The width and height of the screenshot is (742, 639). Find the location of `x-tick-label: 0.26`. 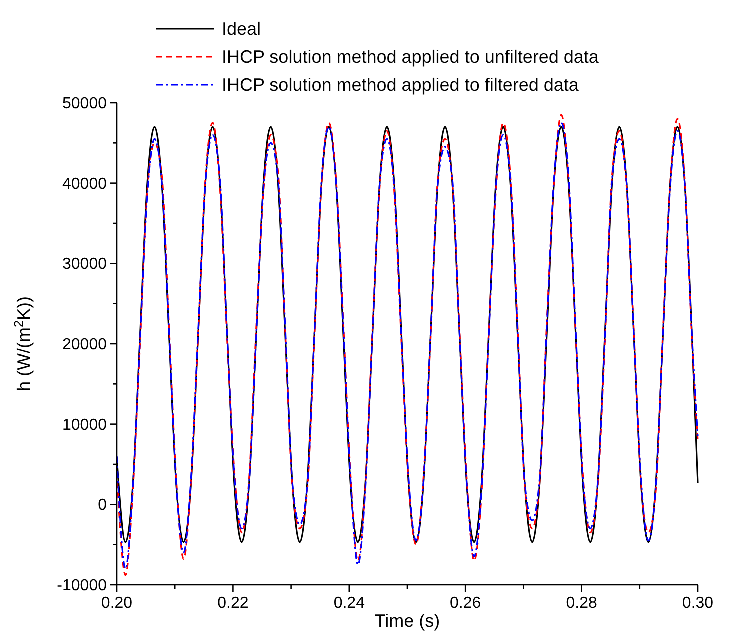

x-tick-label: 0.26 is located at coordinates (466, 603).